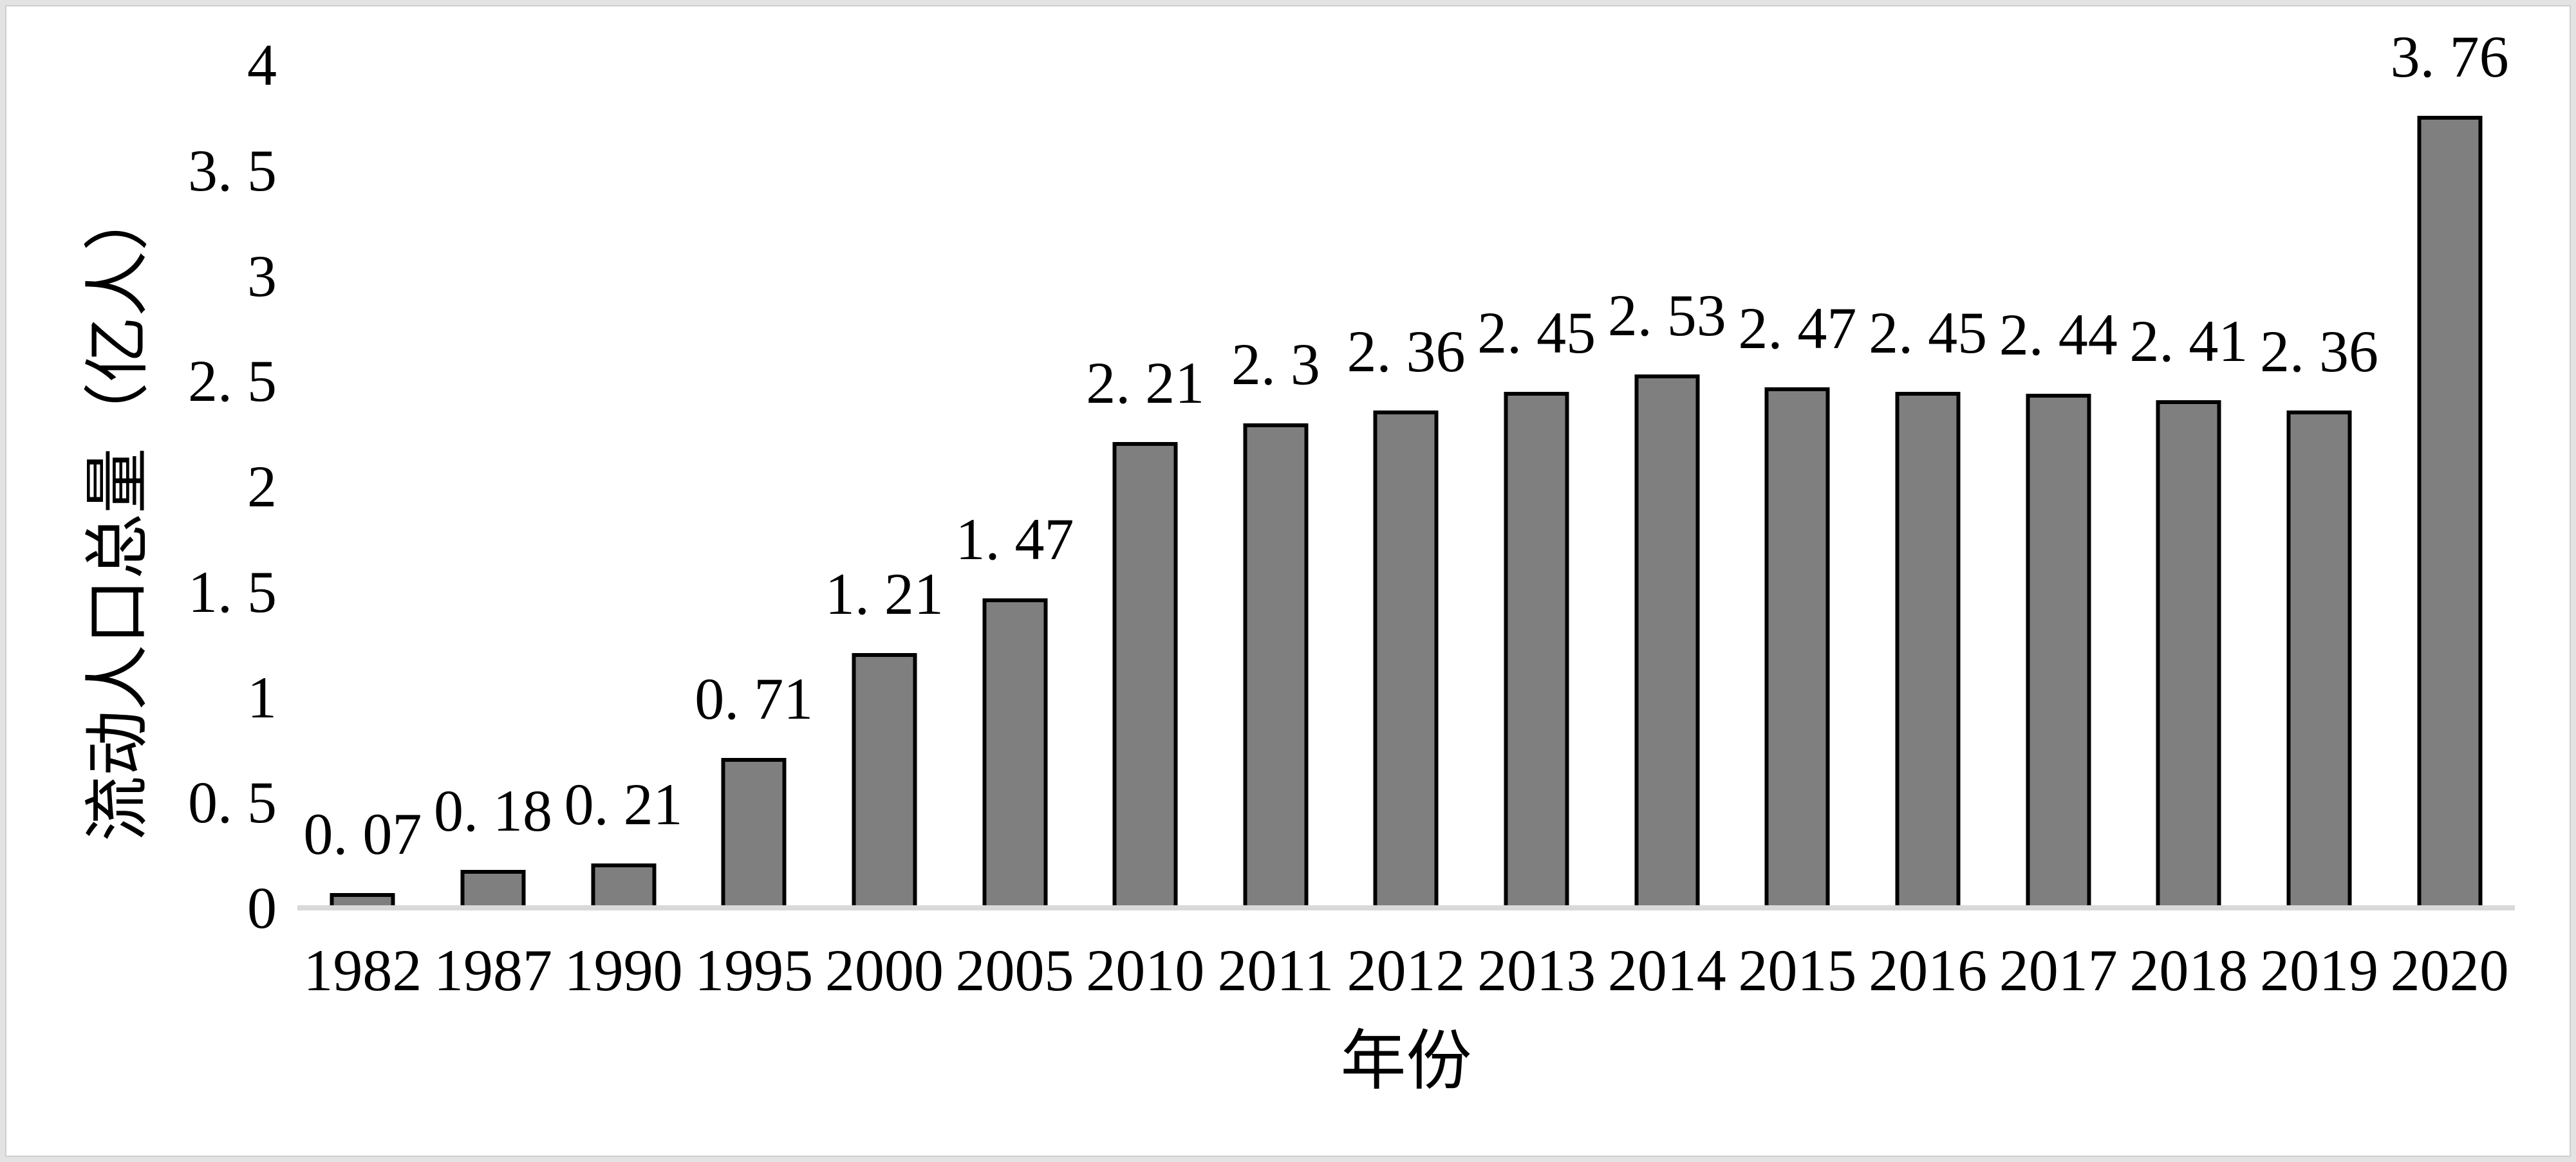  I want to click on bar-slot: 2. 41, so click(2188, 487).